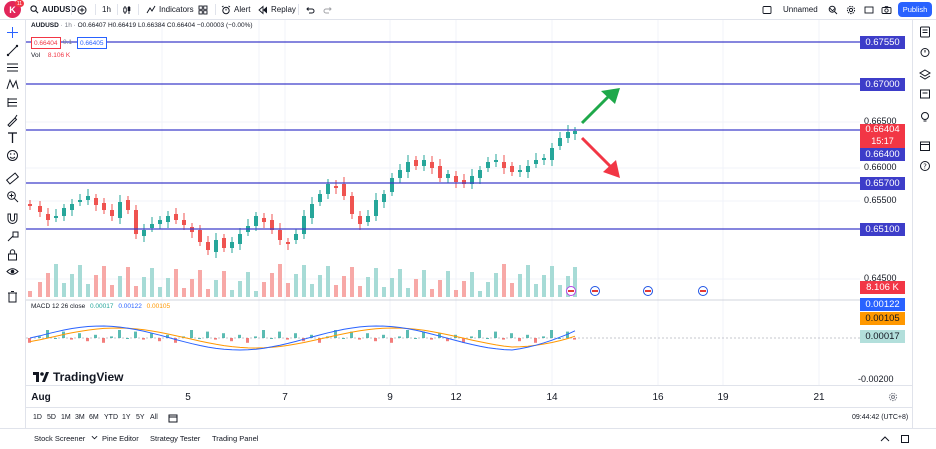 The image size is (936, 449). What do you see at coordinates (12, 196) in the screenshot?
I see `zoom-icon` at bounding box center [12, 196].